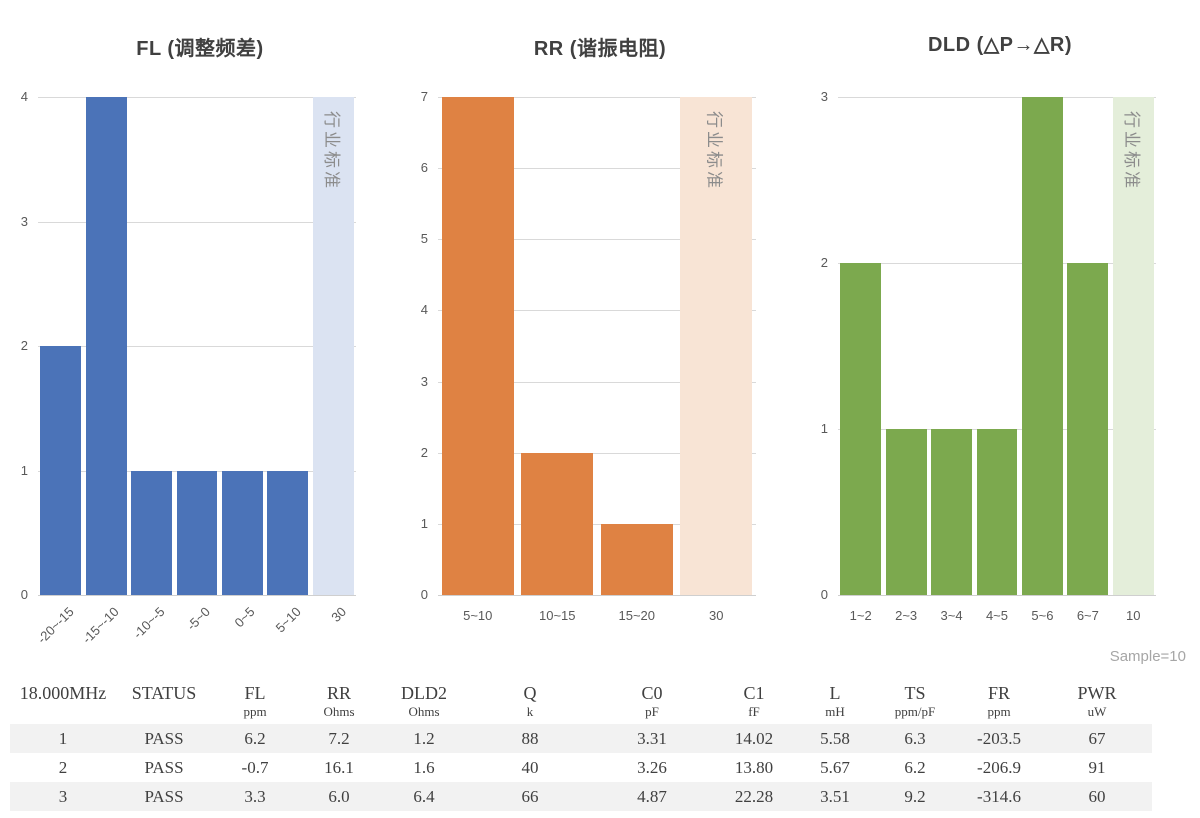  Describe the element at coordinates (63, 714) in the screenshot. I see `unit-cell` at that location.